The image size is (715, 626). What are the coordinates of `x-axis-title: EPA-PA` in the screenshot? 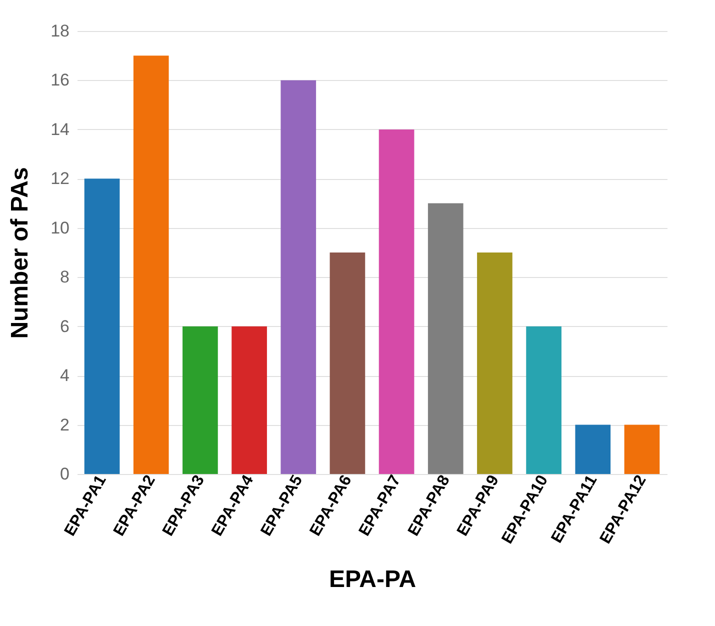 It's located at (372, 580).